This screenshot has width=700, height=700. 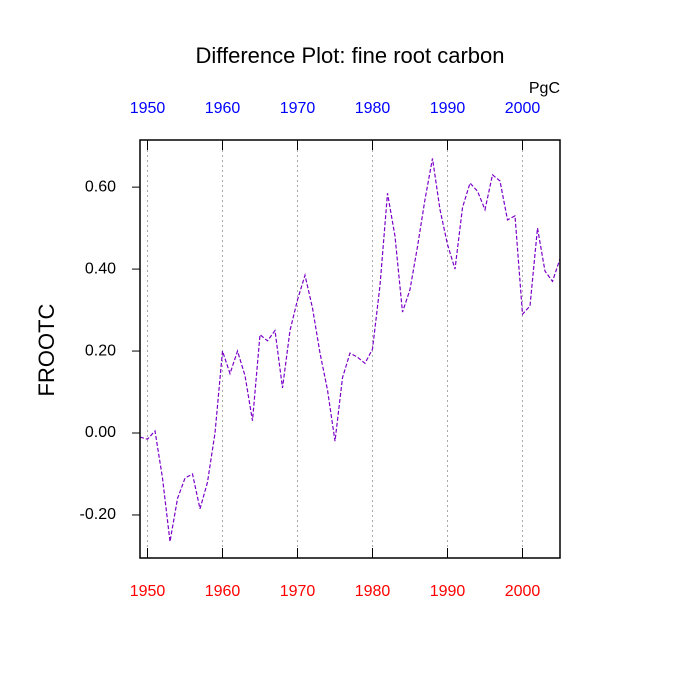 What do you see at coordinates (350, 55) in the screenshot?
I see `chart-title: Difference Plot: fine root carbon` at bounding box center [350, 55].